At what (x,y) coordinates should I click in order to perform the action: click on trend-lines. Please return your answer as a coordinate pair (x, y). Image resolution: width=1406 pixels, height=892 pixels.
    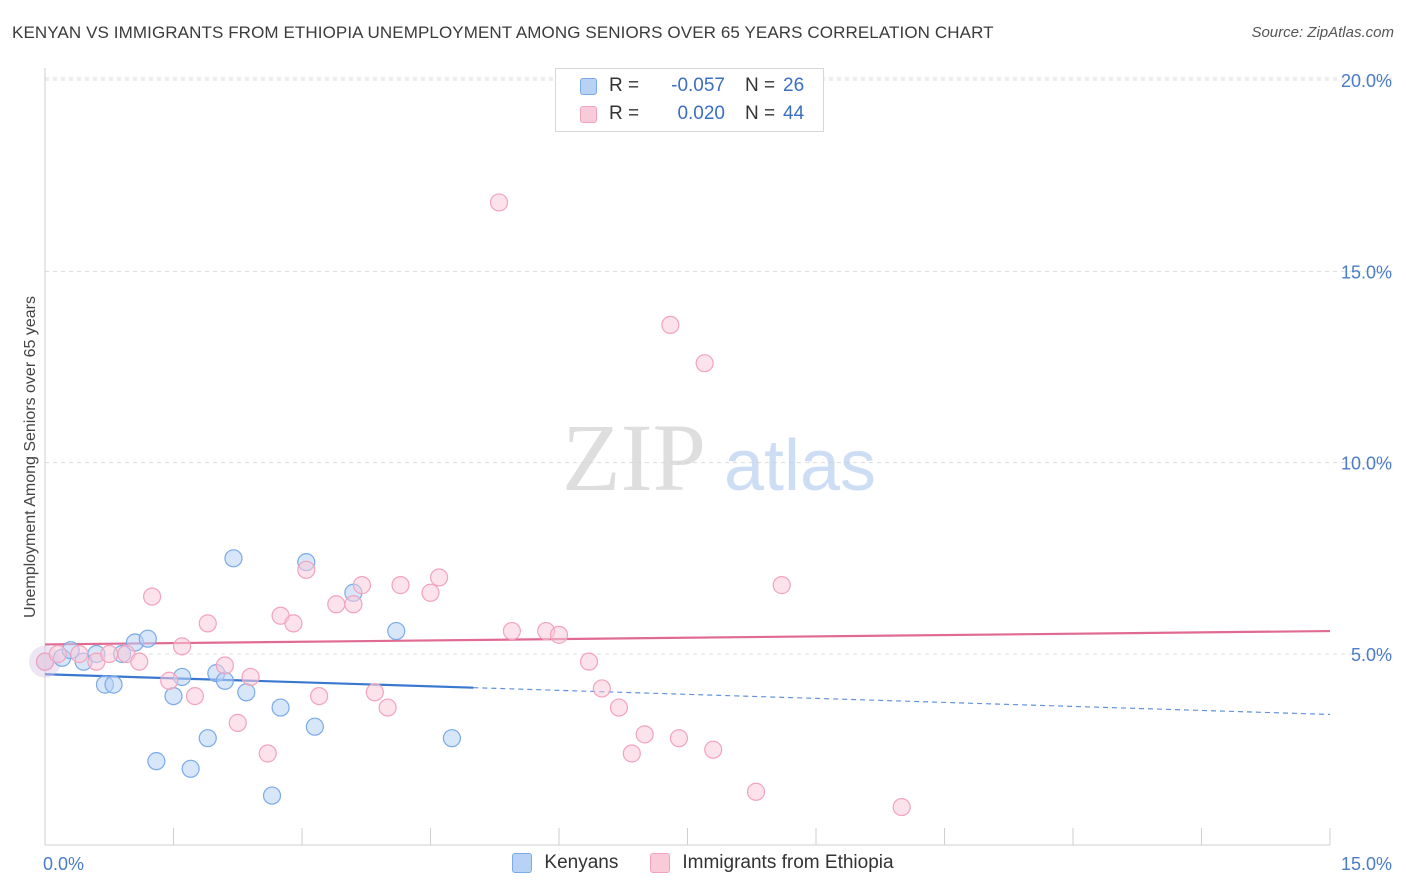
    Looking at the image, I should click on (687, 672).